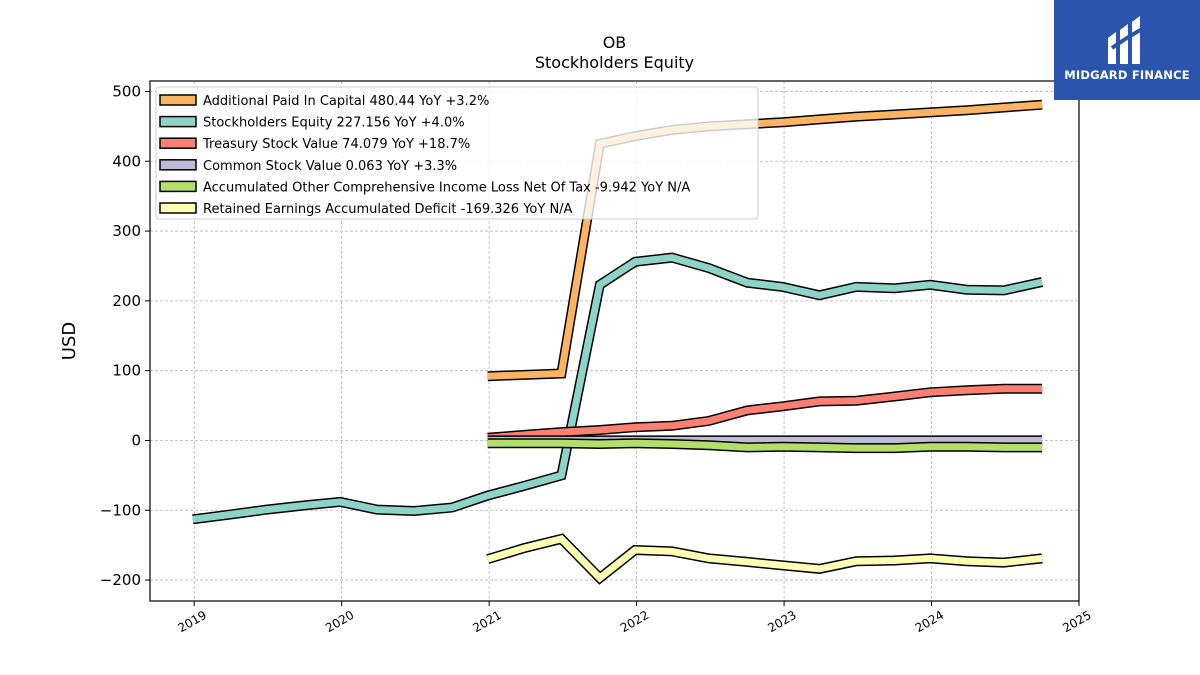 Image resolution: width=1200 pixels, height=675 pixels. What do you see at coordinates (1127, 75) in the screenshot?
I see `brand-name: MIDGARD FINANCE` at bounding box center [1127, 75].